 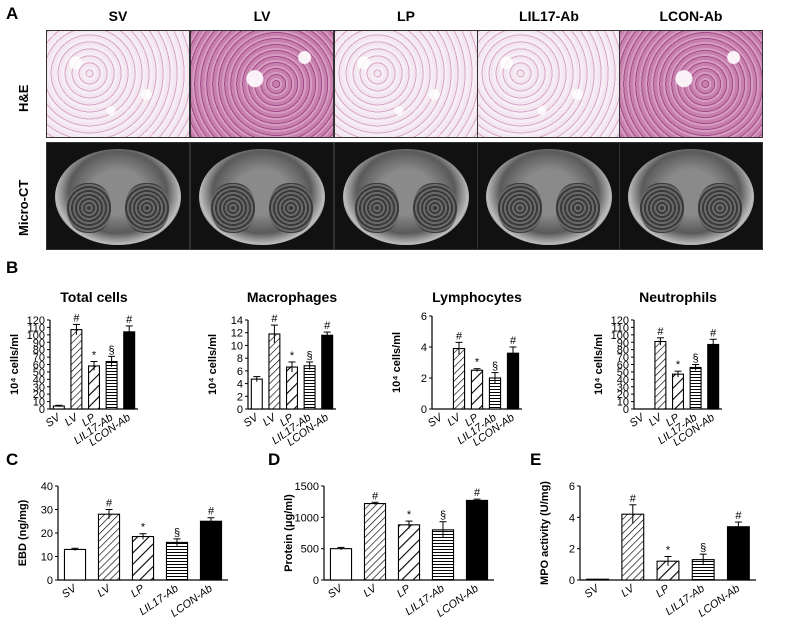 I want to click on mac-ytick-label-7: 14, so click(x=237, y=321).